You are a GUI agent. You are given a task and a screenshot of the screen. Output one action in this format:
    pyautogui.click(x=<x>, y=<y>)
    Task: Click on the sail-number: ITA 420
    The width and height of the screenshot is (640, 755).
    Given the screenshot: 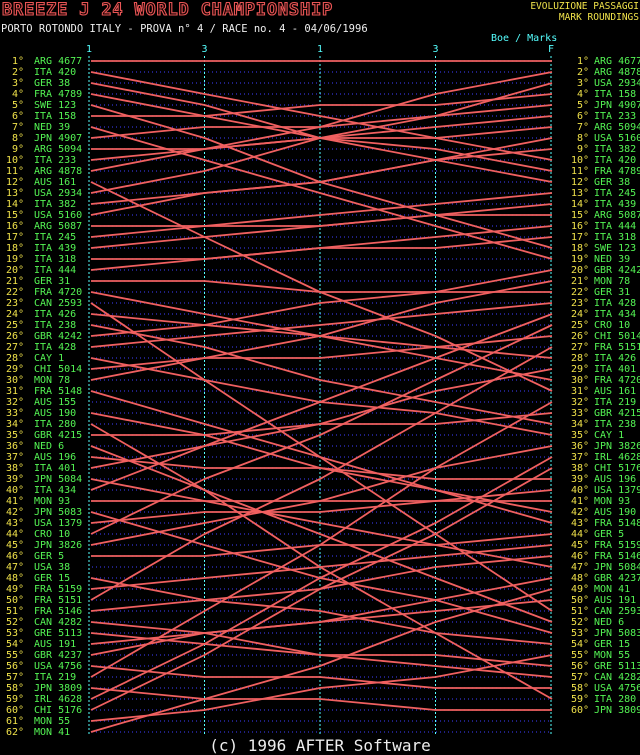 What is the action you would take?
    pyautogui.click(x=55, y=72)
    